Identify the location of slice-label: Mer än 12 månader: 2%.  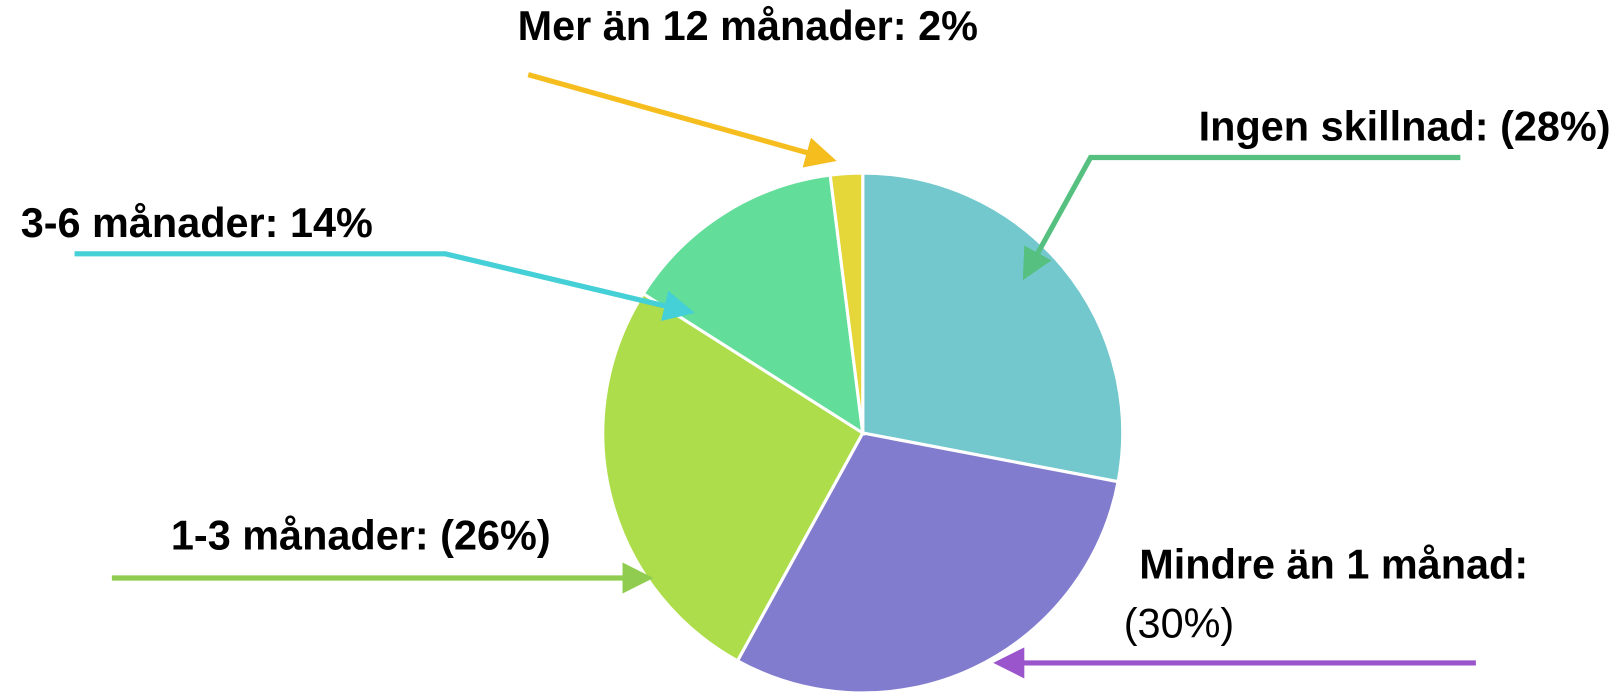
(748, 26).